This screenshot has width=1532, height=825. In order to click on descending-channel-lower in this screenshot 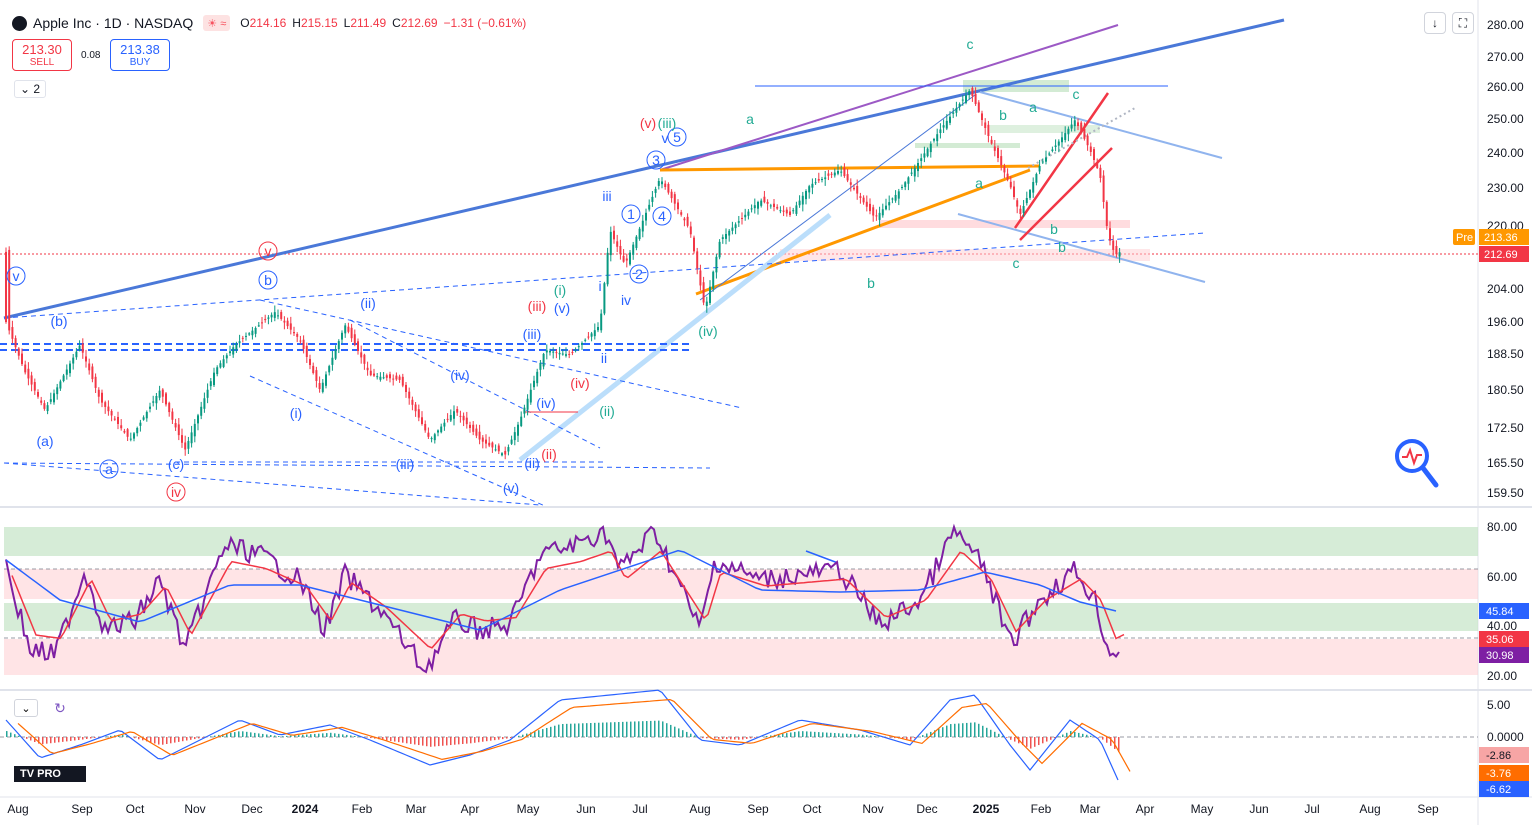, I will do `click(1081, 248)`.